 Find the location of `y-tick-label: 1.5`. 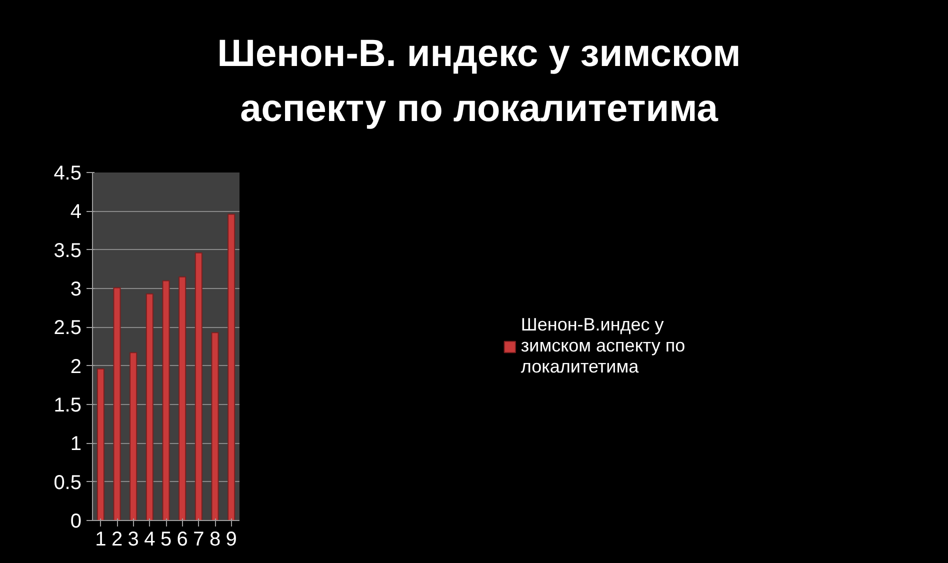

y-tick-label: 1.5 is located at coordinates (68, 405).